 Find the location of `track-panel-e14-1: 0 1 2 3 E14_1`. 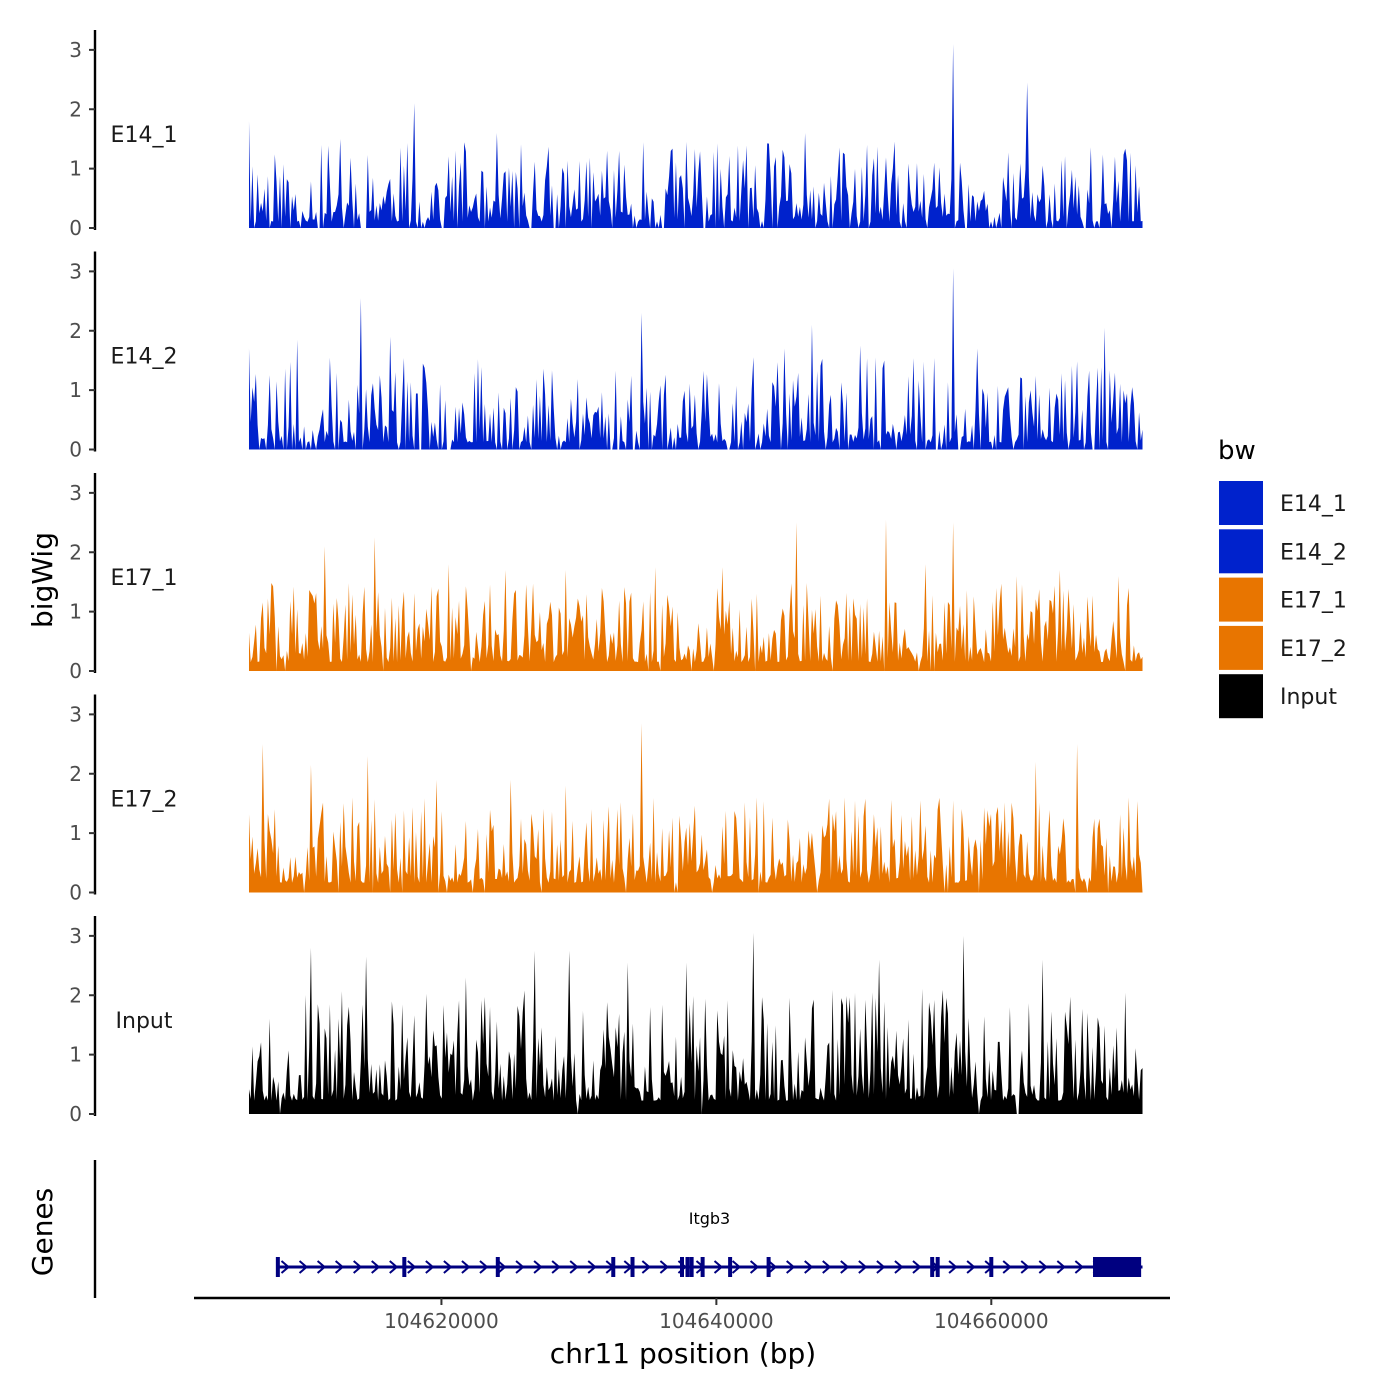

track-panel-e14-1: 0 1 2 3 E14_1 is located at coordinates (606, 135).